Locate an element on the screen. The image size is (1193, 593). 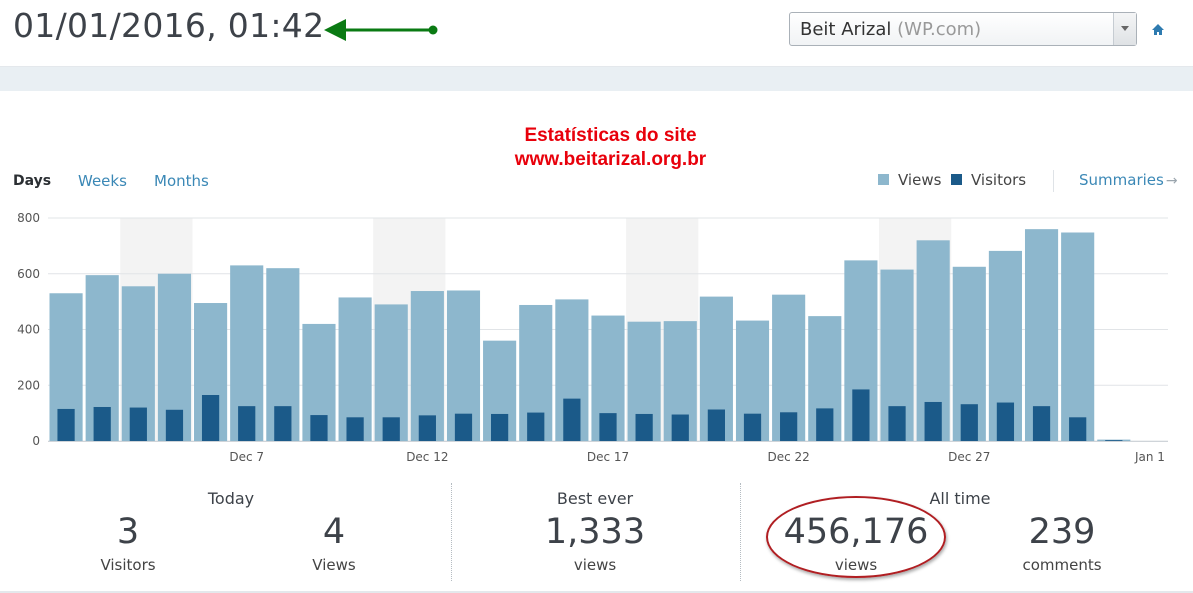
legend-visitors: Visitors is located at coordinates (988, 180).